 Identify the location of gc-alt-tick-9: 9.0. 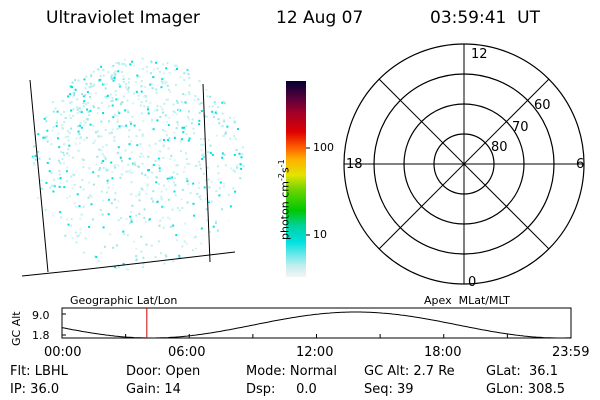
(41, 315).